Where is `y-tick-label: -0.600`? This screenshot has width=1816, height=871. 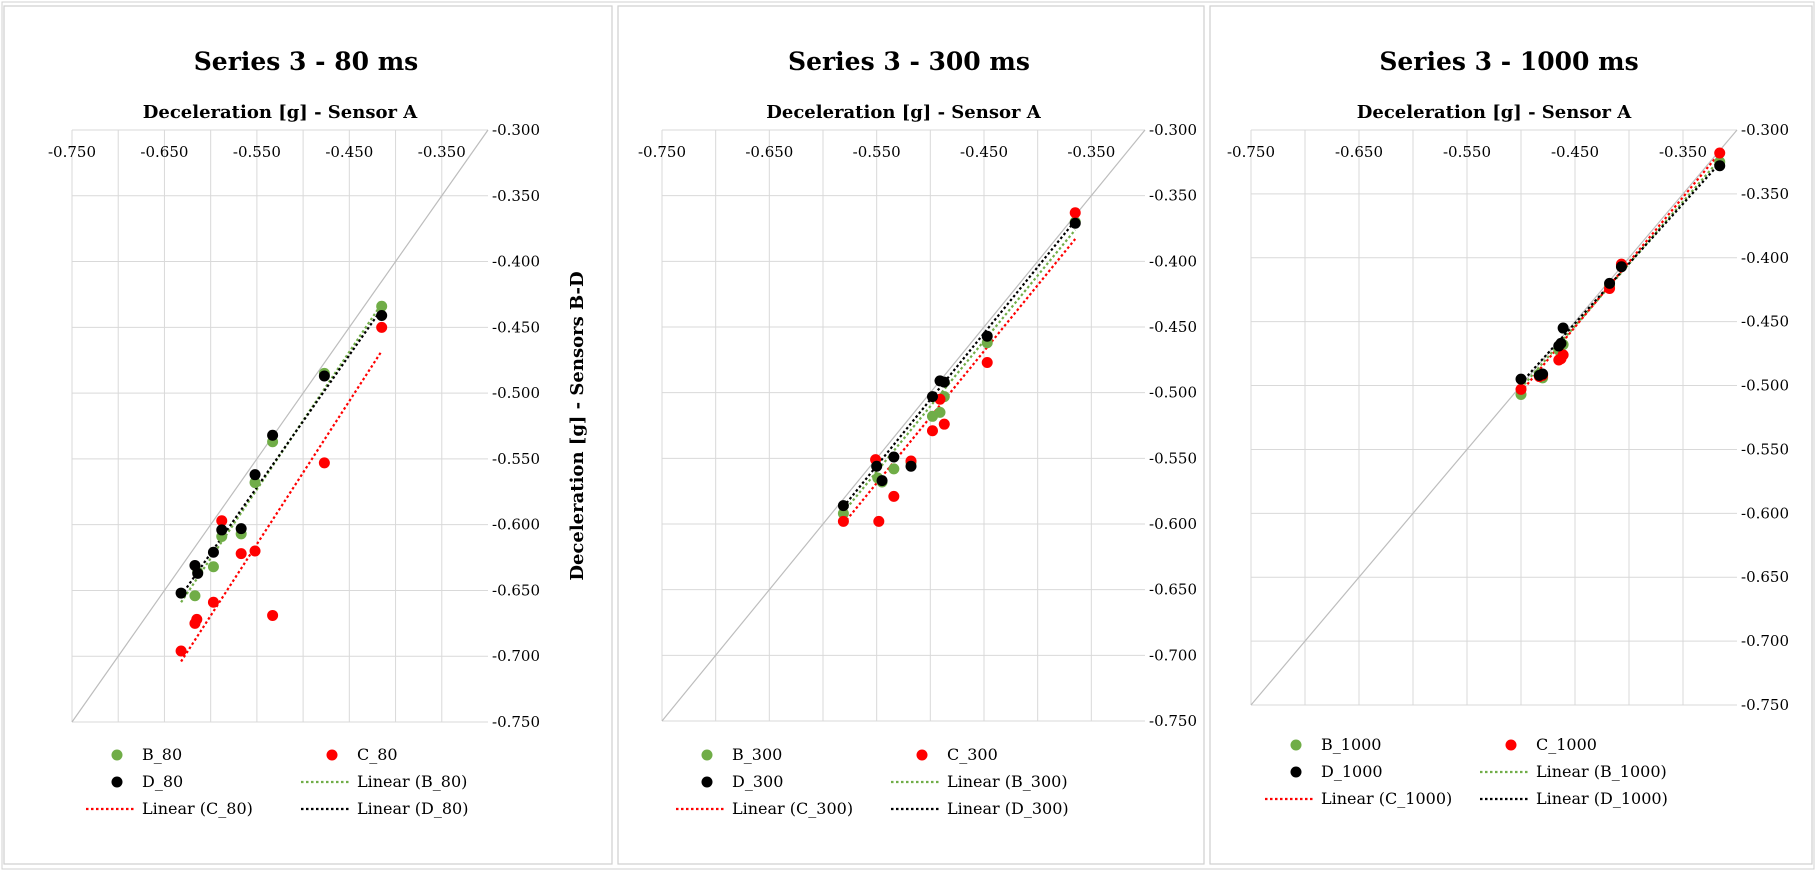
y-tick-label: -0.600 is located at coordinates (516, 525).